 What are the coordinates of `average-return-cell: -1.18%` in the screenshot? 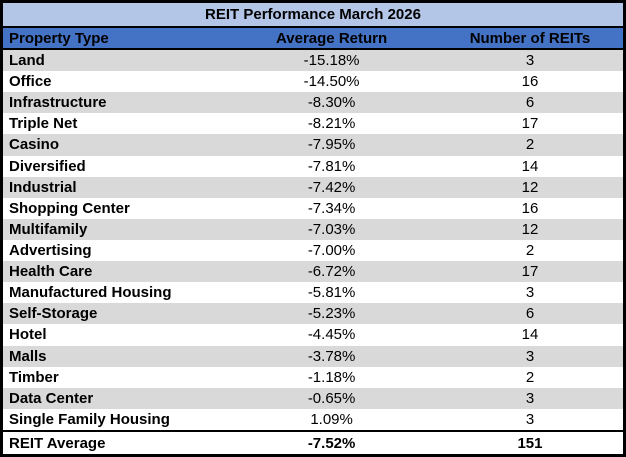 It's located at (331, 377).